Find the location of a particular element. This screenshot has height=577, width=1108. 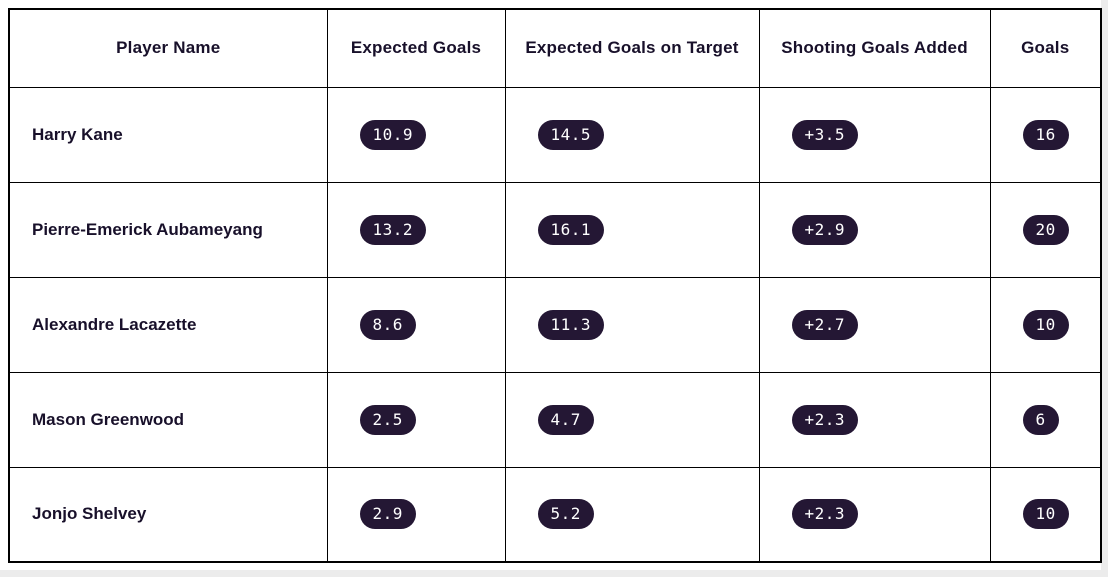

stat-pill: 16.1 is located at coordinates (571, 229).